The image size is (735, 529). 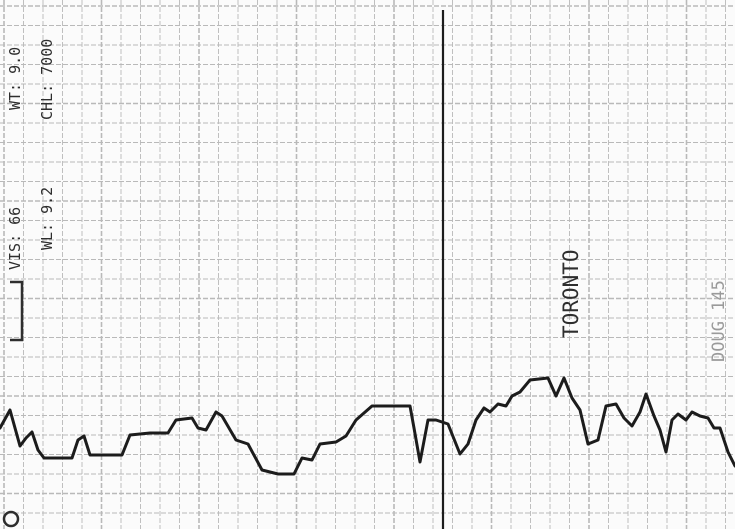 I want to click on corner-mark, so click(x=11, y=519).